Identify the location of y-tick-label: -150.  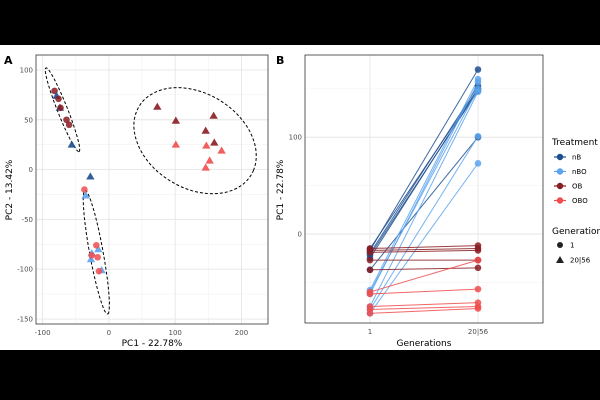
(25, 320).